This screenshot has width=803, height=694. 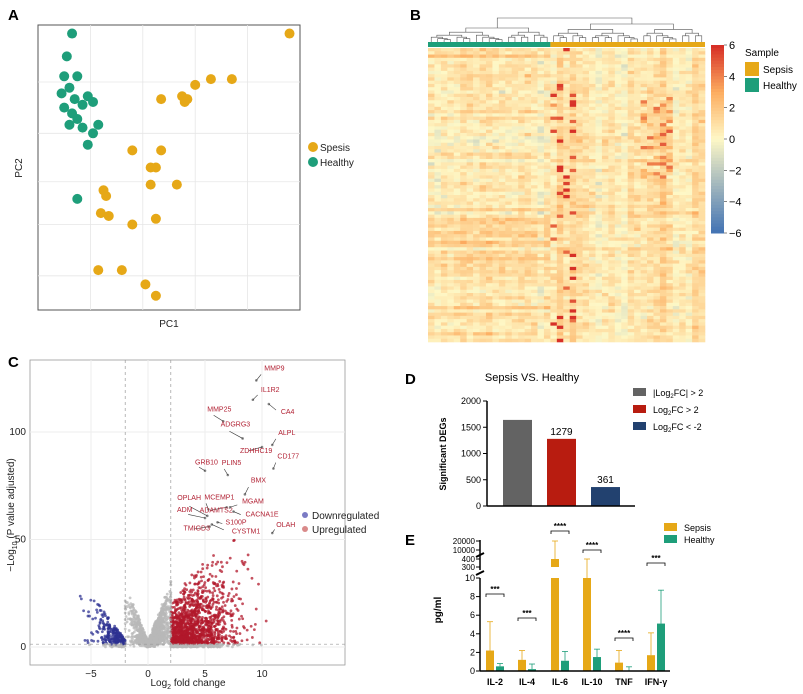 What do you see at coordinates (69, 124) in the screenshot?
I see `pca-point-healthy` at bounding box center [69, 124].